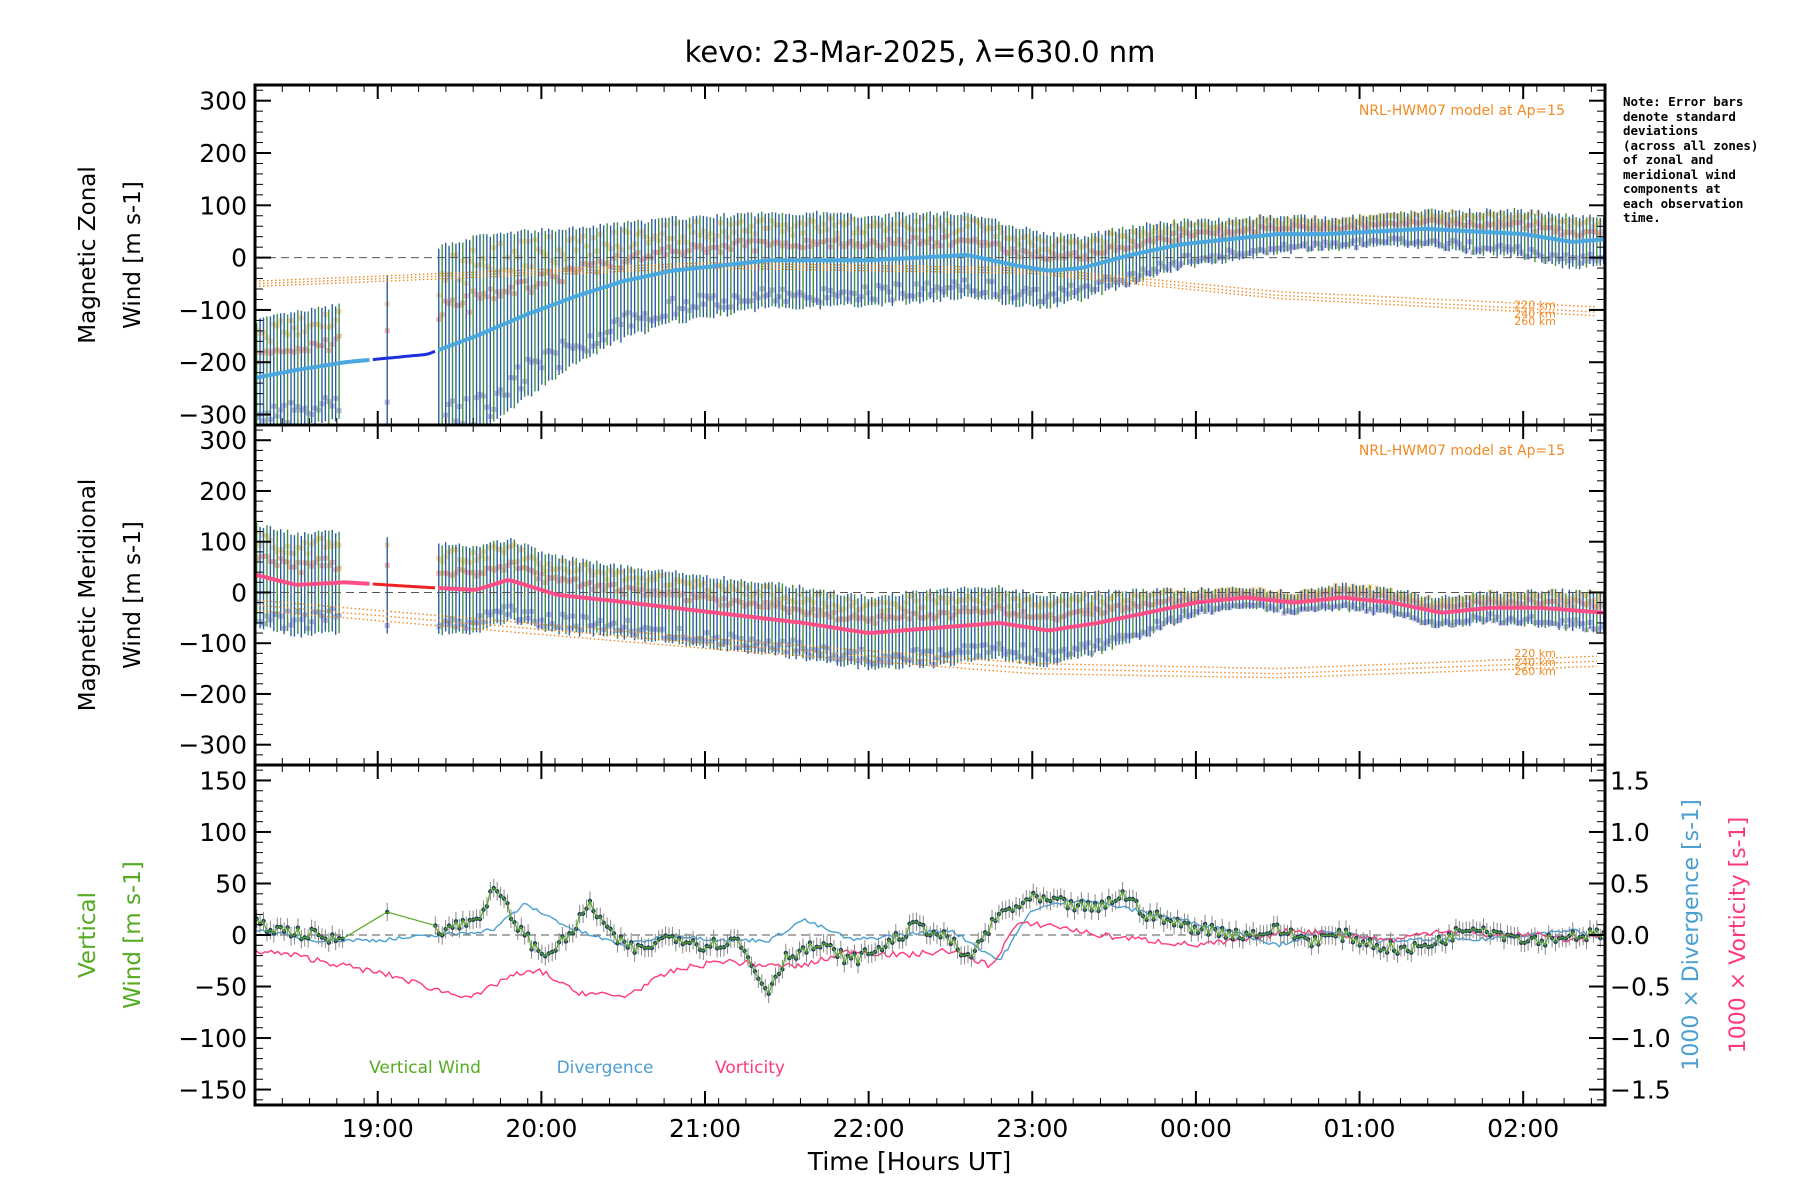  What do you see at coordinates (605, 1068) in the screenshot?
I see `legend-divergence: Divergence` at bounding box center [605, 1068].